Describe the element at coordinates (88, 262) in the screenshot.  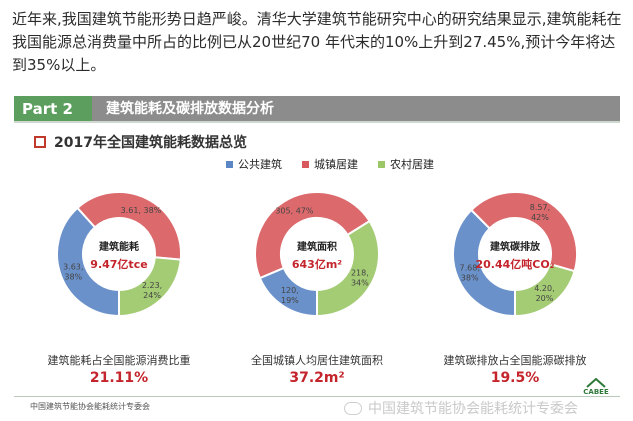
I see `donut-0-segment-public` at that location.